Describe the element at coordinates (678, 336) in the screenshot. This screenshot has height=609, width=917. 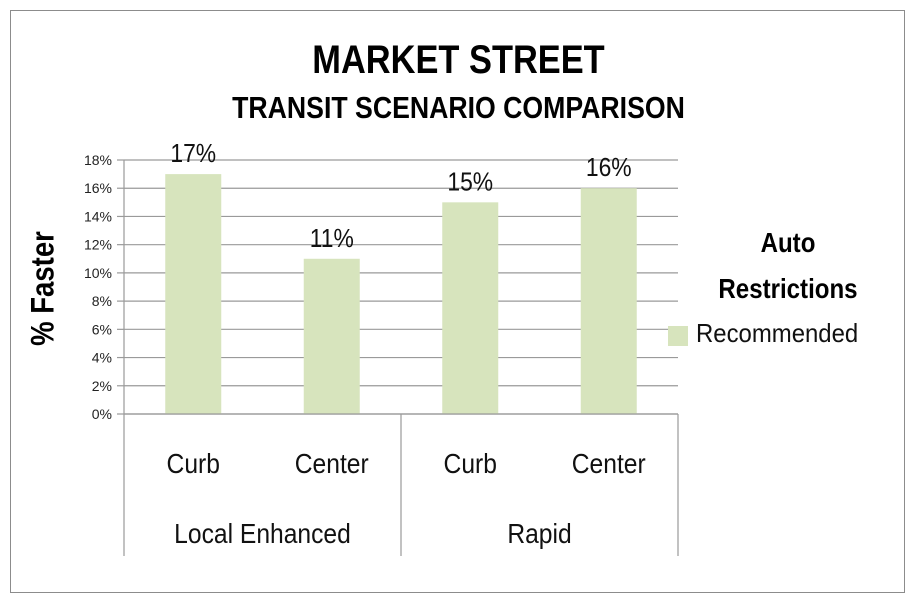
I see `legend-swatch` at that location.